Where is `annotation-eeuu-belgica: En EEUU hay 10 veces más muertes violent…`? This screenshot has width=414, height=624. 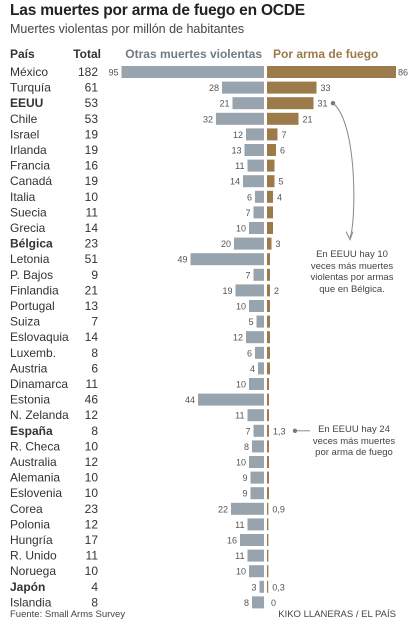
annotation-eeuu-belgica: En EEUU hay 10 veces más muertes violent… is located at coordinates (352, 272).